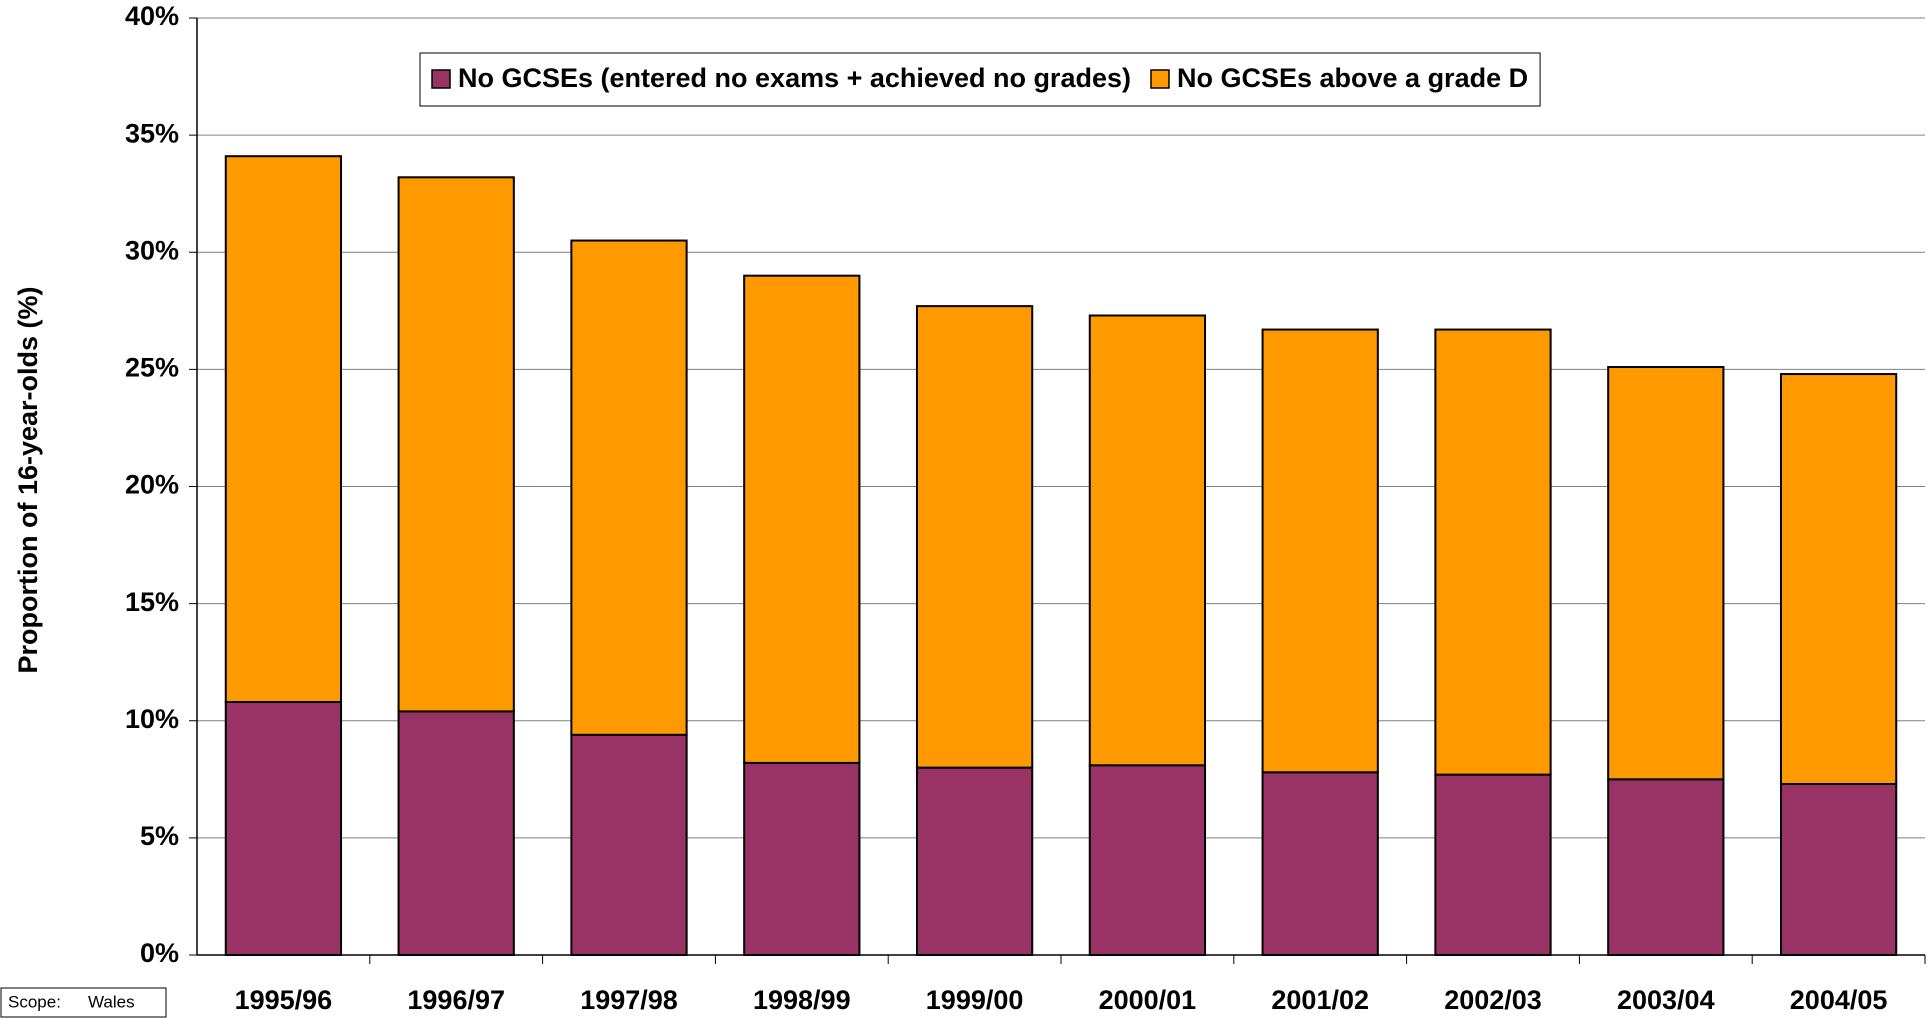 This screenshot has width=1927, height=1018. Describe the element at coordinates (152, 133) in the screenshot. I see `y-tick-label: 35%` at that location.